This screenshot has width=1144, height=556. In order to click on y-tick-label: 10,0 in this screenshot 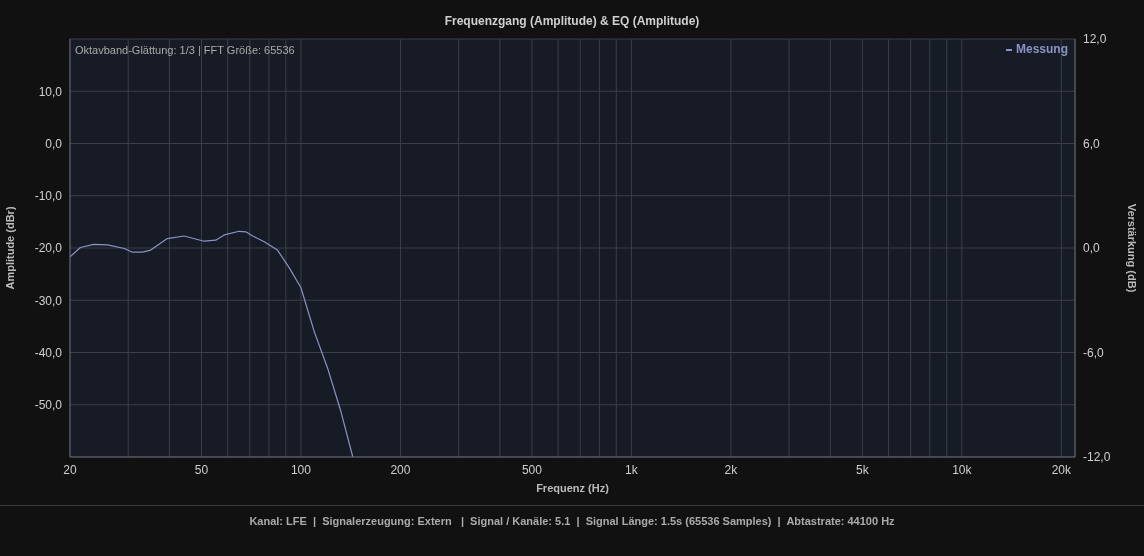, I will do `click(50, 91)`.